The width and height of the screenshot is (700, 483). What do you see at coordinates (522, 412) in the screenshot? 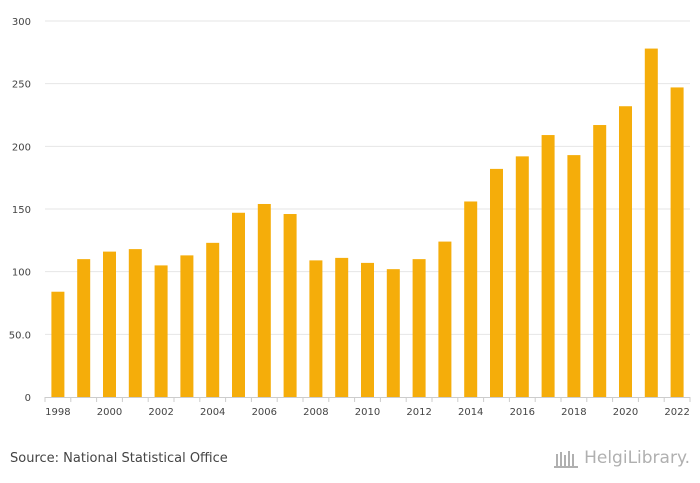
I see `x-tick-label: 2016` at bounding box center [522, 412].